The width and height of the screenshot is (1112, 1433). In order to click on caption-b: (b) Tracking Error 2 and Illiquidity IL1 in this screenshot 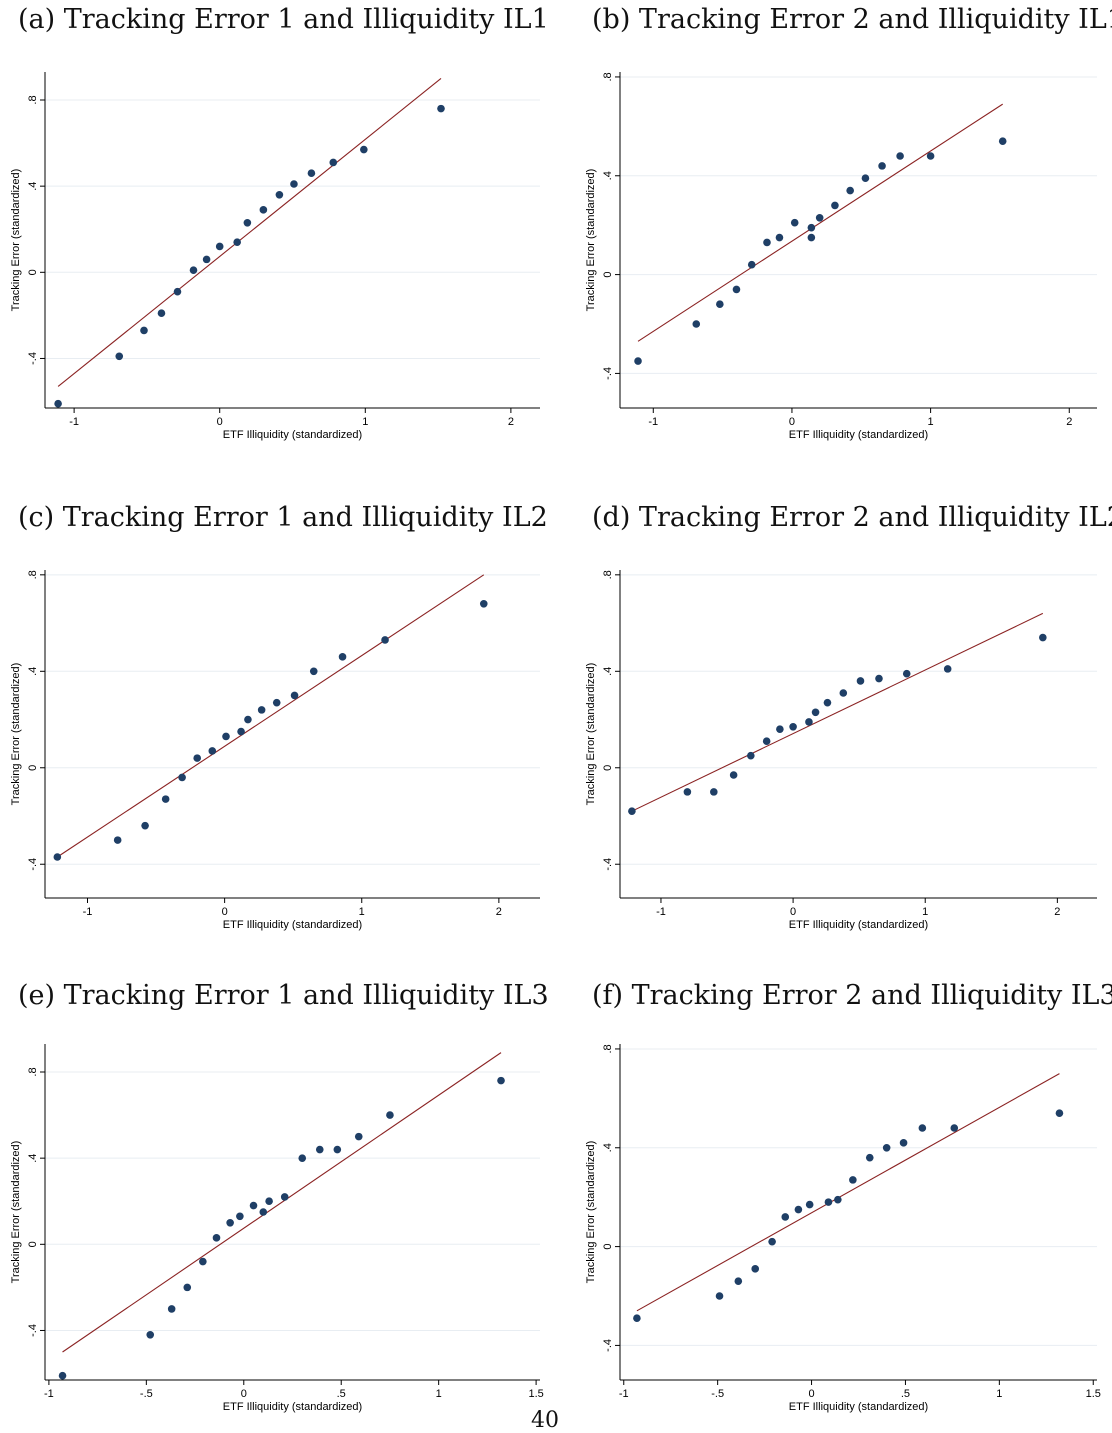, I will do `click(852, 19)`.